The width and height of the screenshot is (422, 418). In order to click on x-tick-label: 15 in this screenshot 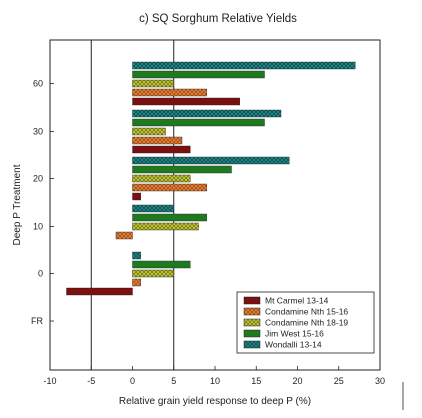, I will do `click(256, 381)`.